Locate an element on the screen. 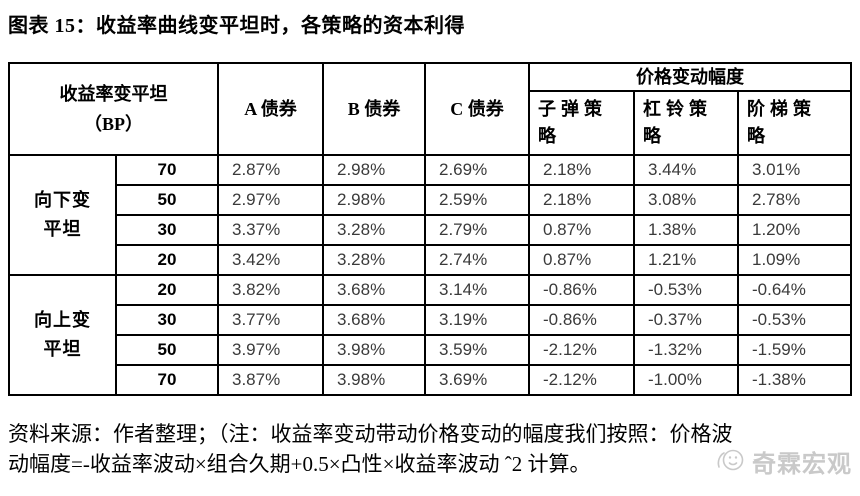 The image size is (860, 496). col-header-bond-c: C 债券 is located at coordinates (477, 109).